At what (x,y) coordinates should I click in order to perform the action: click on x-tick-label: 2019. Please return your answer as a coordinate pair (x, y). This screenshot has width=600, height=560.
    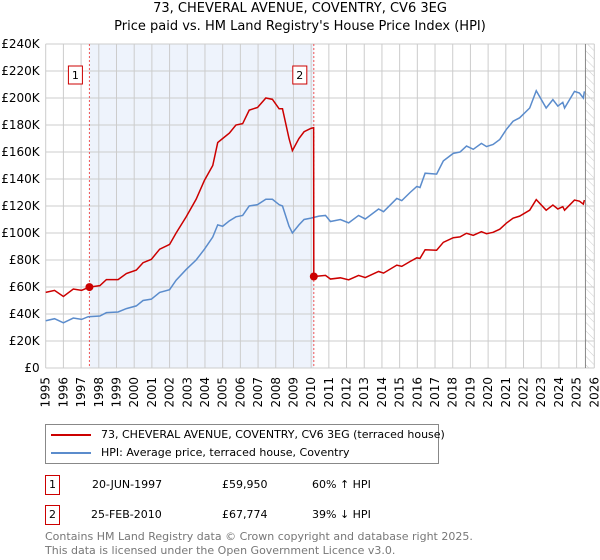
    Looking at the image, I should click on (470, 392).